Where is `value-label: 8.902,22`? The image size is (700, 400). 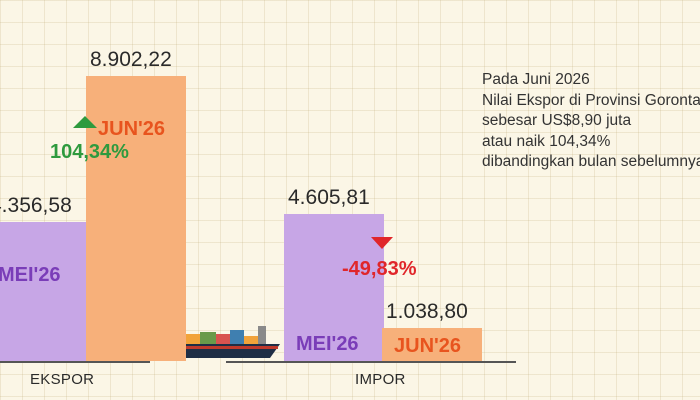
value-label: 8.902,22 is located at coordinates (131, 59).